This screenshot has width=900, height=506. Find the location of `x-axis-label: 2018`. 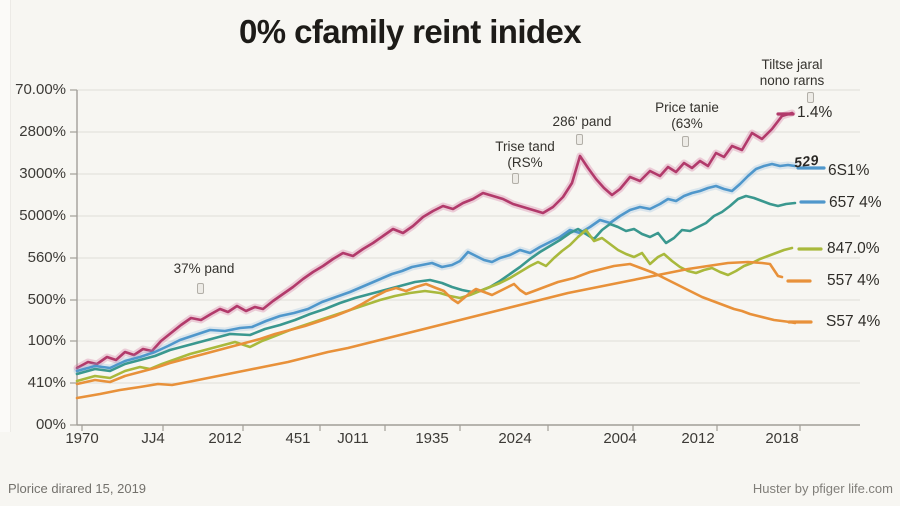

x-axis-label: 2018 is located at coordinates (782, 438).